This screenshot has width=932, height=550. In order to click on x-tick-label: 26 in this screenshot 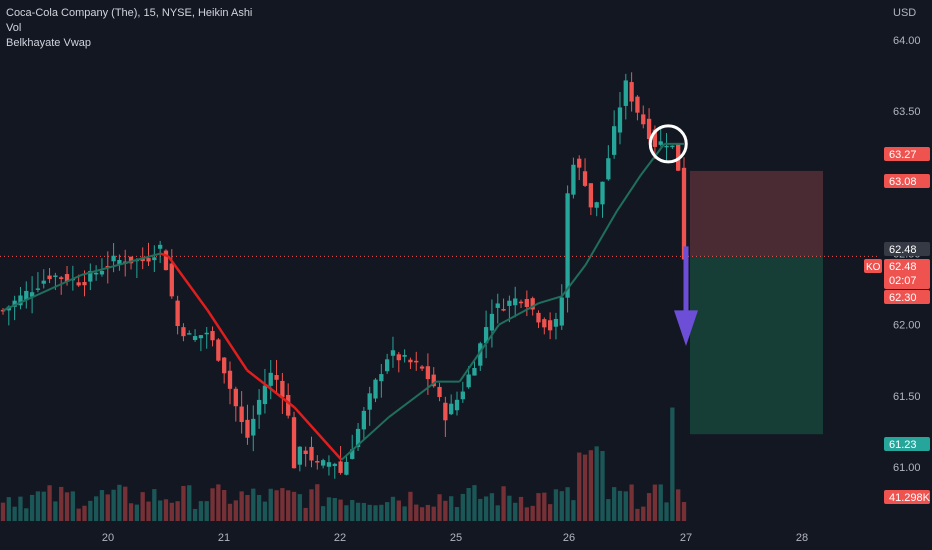, I will do `click(569, 538)`.